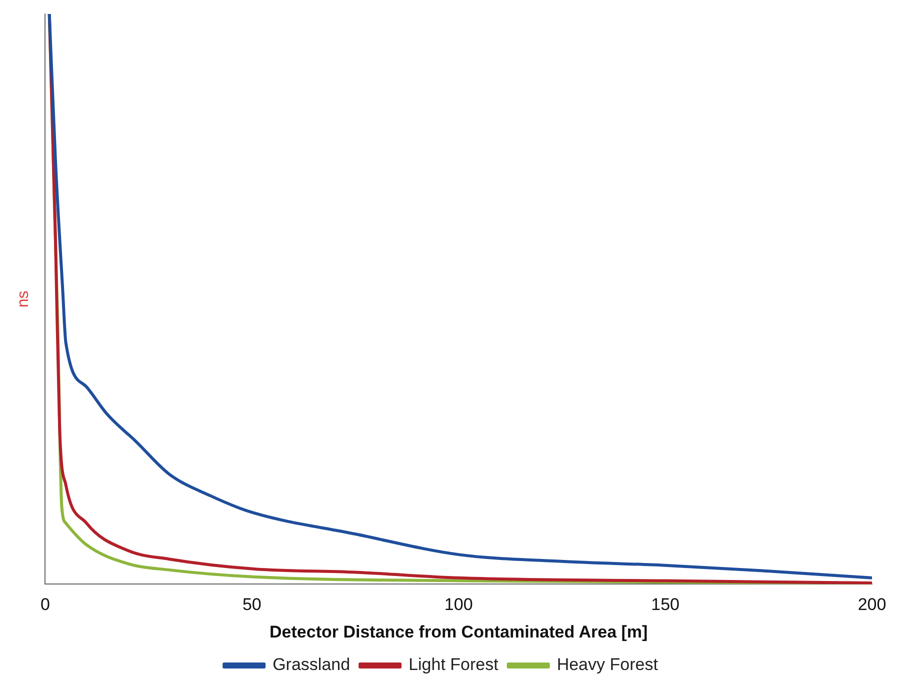 The image size is (912, 690). I want to click on x-tick-label: 200, so click(872, 604).